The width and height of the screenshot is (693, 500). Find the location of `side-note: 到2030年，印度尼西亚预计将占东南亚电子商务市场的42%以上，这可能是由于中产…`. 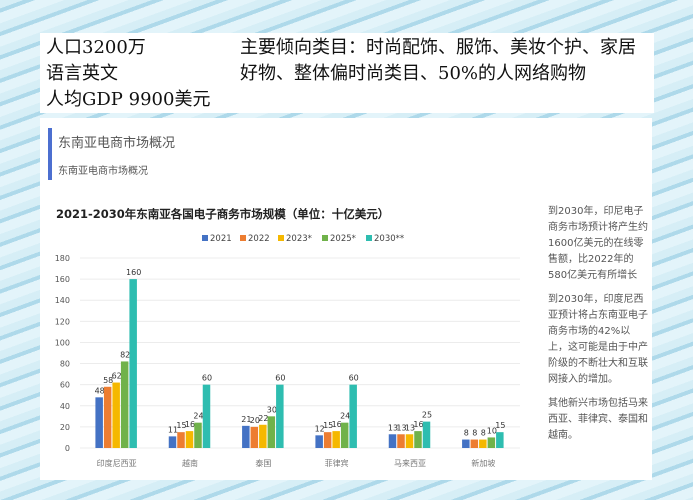

side-note: 到2030年，印度尼西亚预计将占东南亚电子商务市场的42%以上，这可能是由于中产… is located at coordinates (598, 339).